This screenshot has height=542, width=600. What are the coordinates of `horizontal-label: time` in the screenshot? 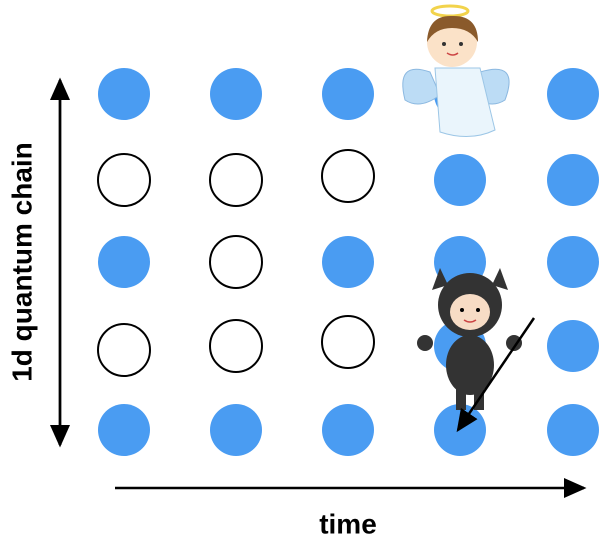 It's located at (348, 523).